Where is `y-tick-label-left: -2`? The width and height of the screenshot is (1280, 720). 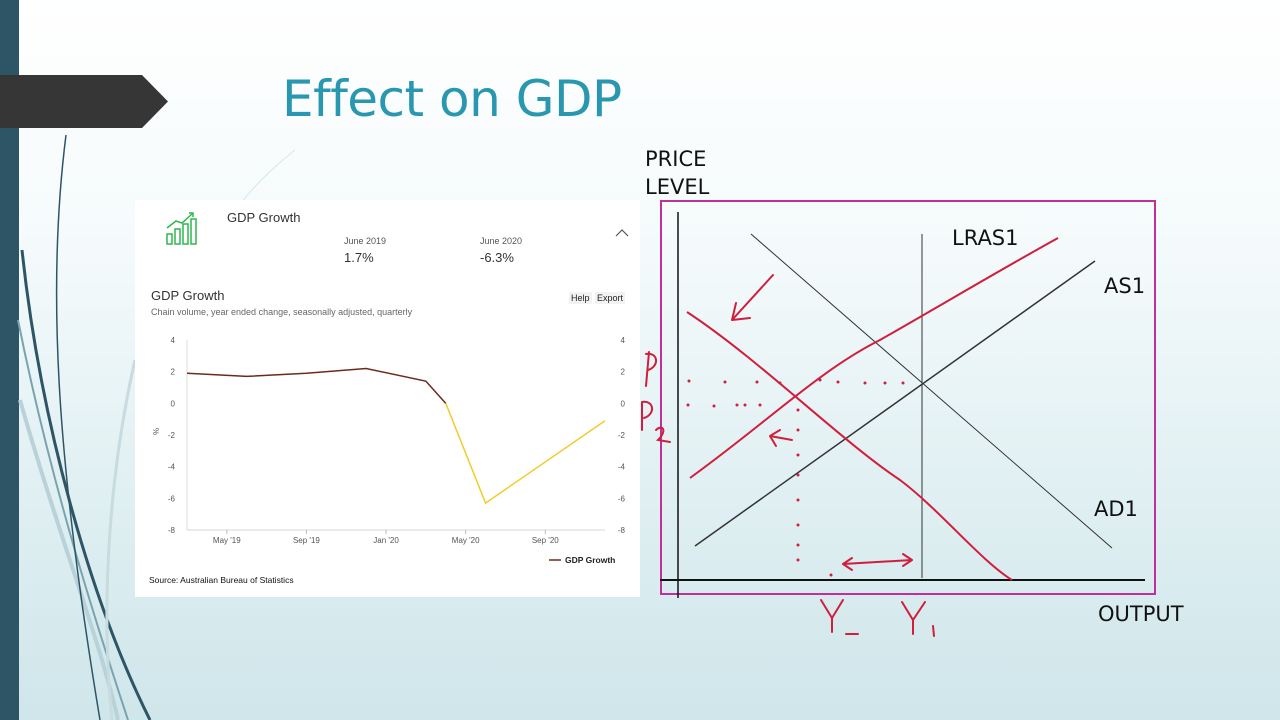
y-tick-label-left: -2 is located at coordinates (172, 435).